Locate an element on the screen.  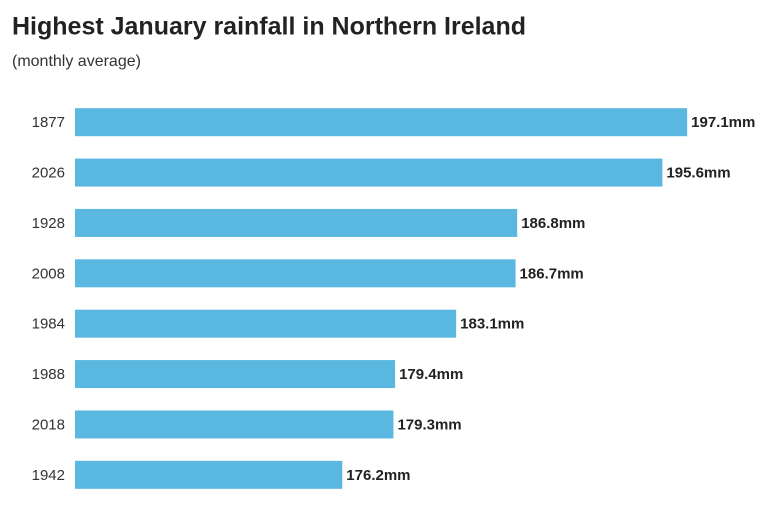
y-tick-label: 1984 is located at coordinates (48, 324).